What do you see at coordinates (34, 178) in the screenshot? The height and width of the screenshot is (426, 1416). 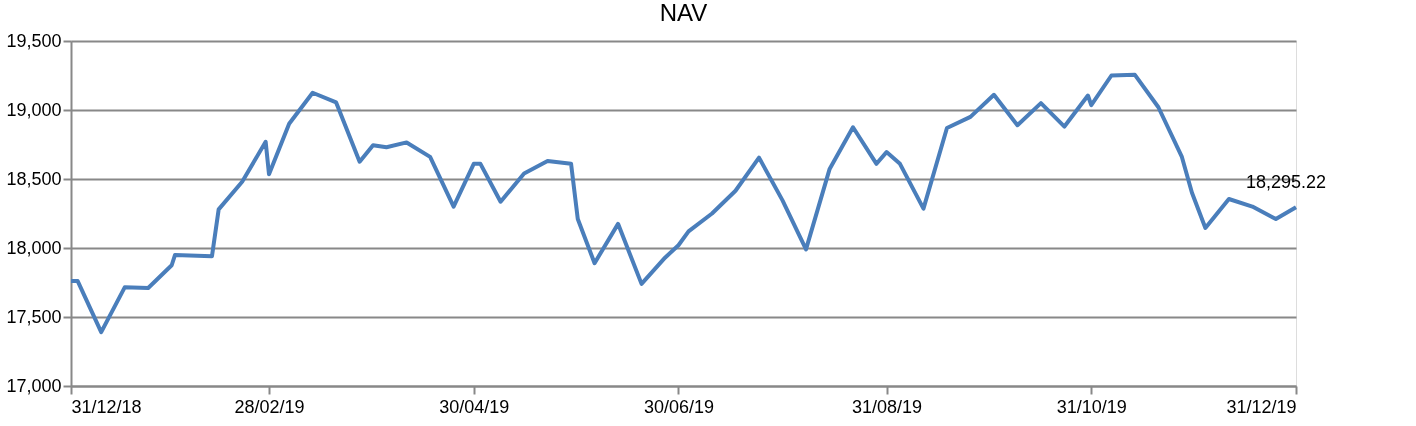 I see `y-tick-label: 18,500` at bounding box center [34, 178].